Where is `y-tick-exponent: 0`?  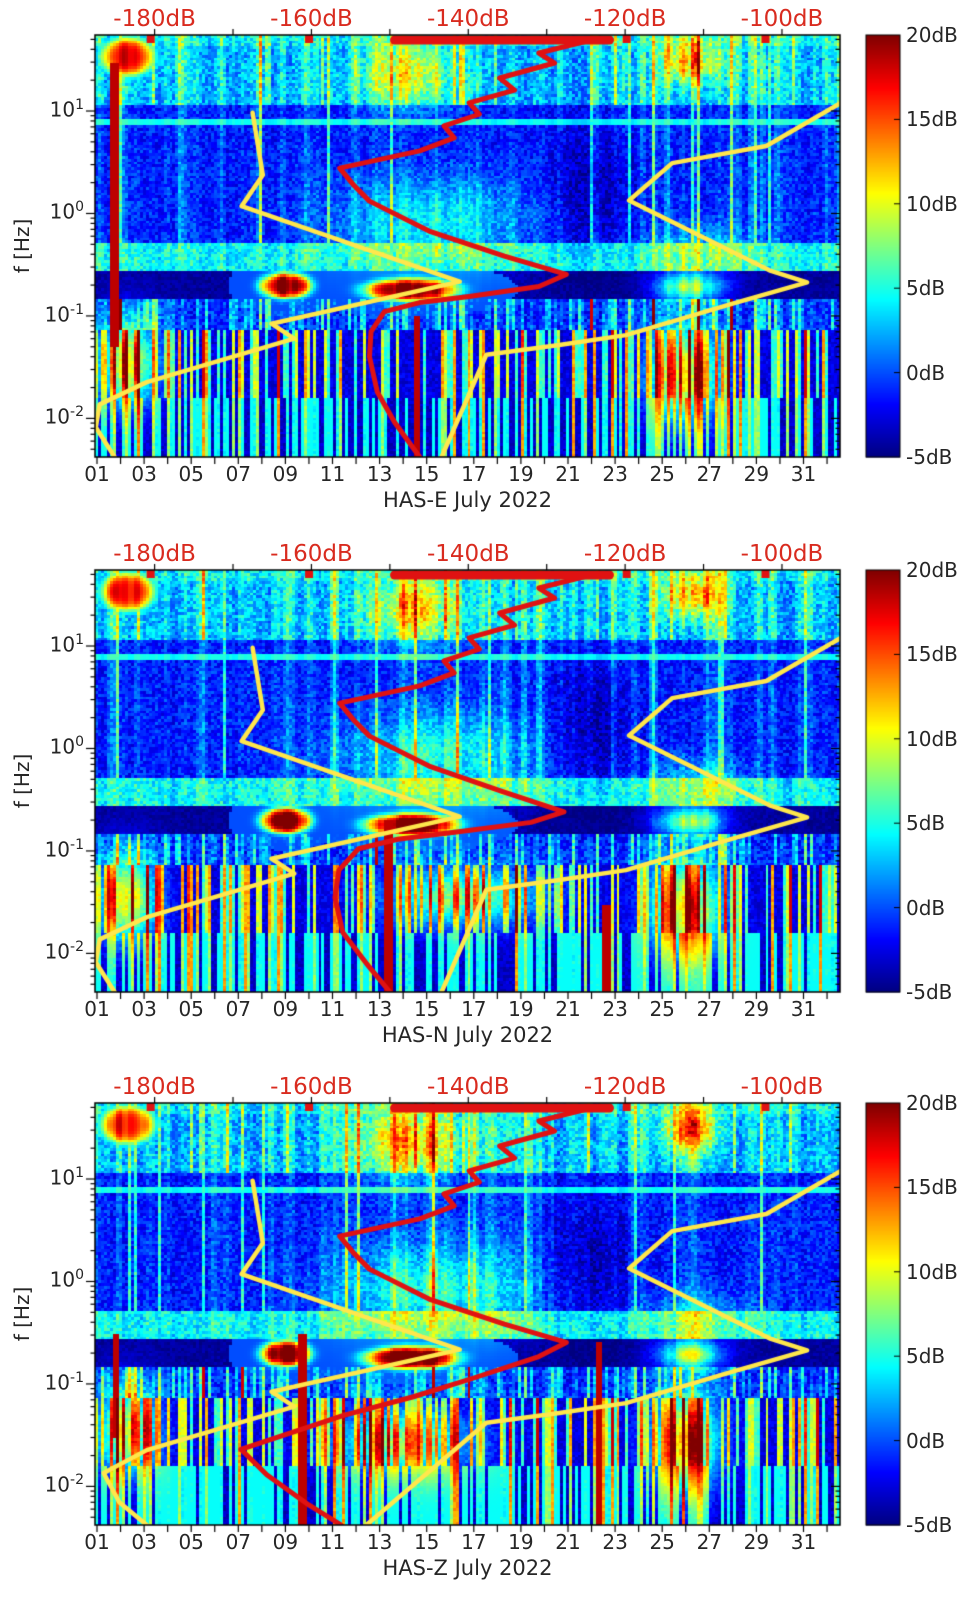 y-tick-exponent: 0 is located at coordinates (79, 1275).